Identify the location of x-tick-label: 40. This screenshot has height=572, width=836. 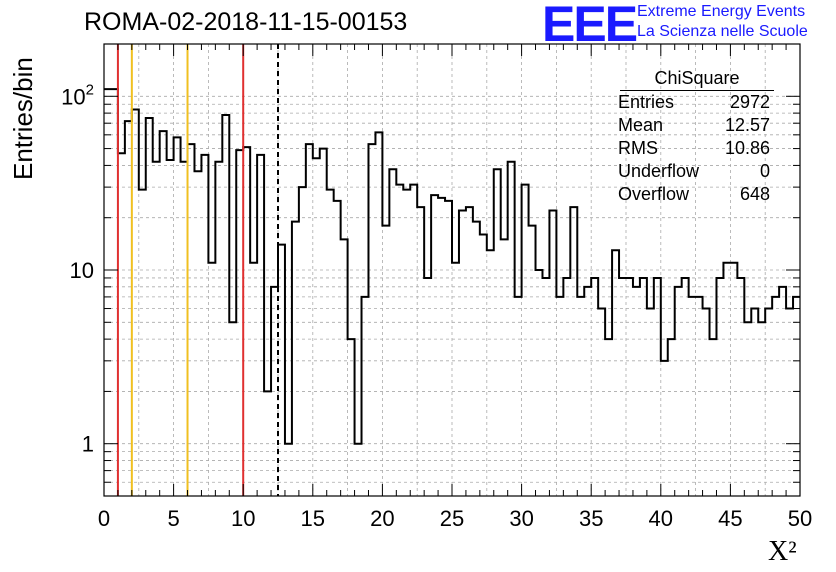
(661, 518).